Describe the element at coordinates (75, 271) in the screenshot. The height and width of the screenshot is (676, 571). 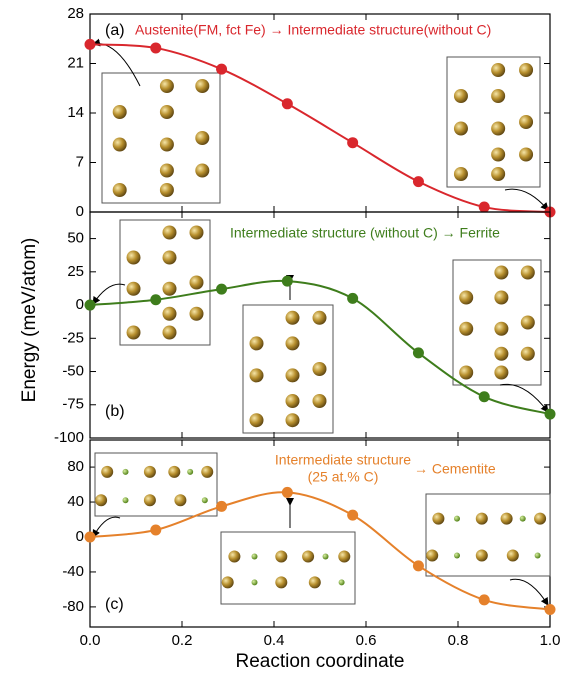
I see `y-tick-label: 25` at that location.